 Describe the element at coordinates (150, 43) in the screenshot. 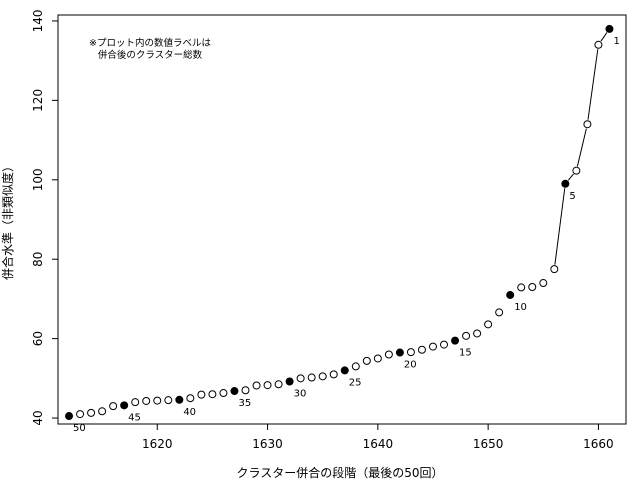

I see `note-line-1: ※プロット内の数値ラベルは` at that location.